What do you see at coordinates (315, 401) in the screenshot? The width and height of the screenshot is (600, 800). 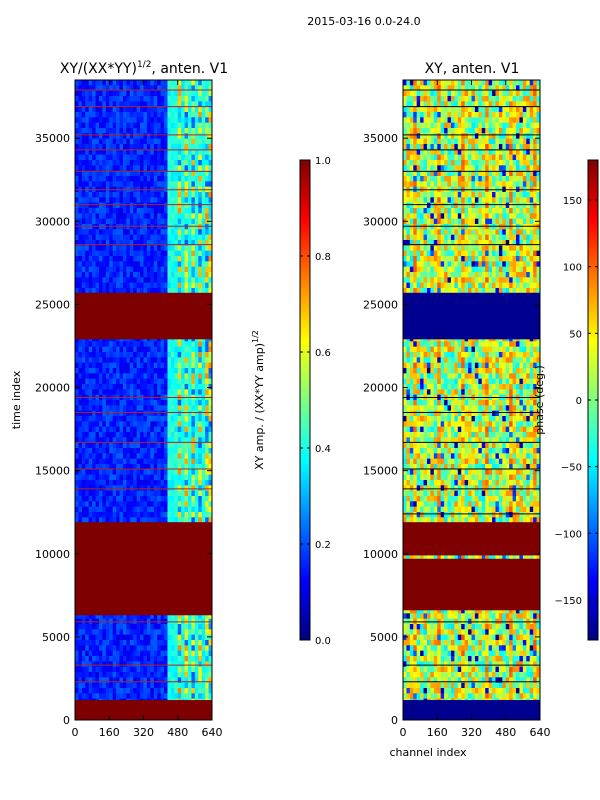 I see `amp-colorbar-ticks: 0.00.20.40.60.81.0` at bounding box center [315, 401].